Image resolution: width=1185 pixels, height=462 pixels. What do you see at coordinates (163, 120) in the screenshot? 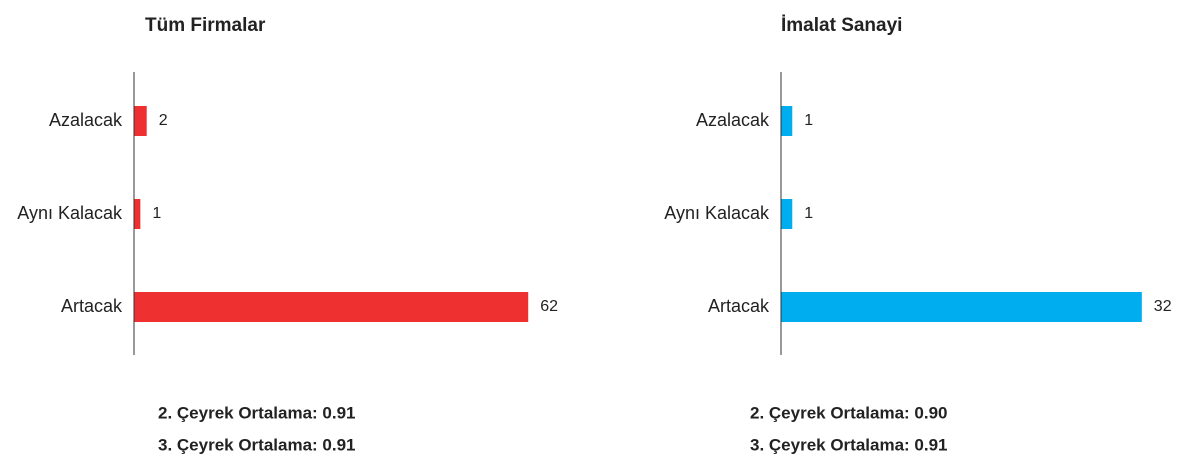
I see `value-label: 2` at bounding box center [163, 120].